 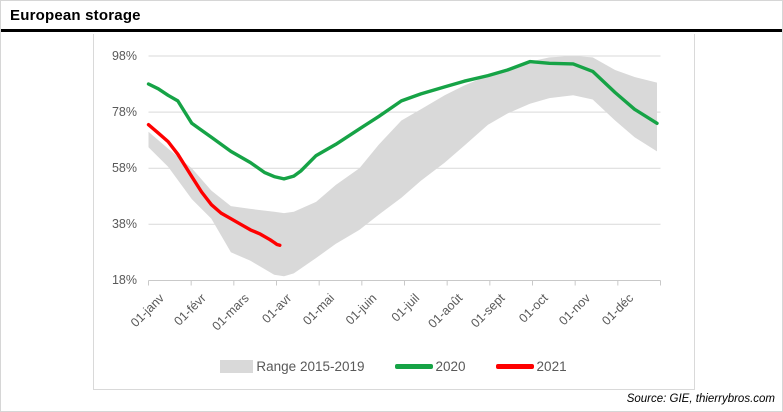 What do you see at coordinates (551, 366) in the screenshot?
I see `legend-label: 2021` at bounding box center [551, 366].